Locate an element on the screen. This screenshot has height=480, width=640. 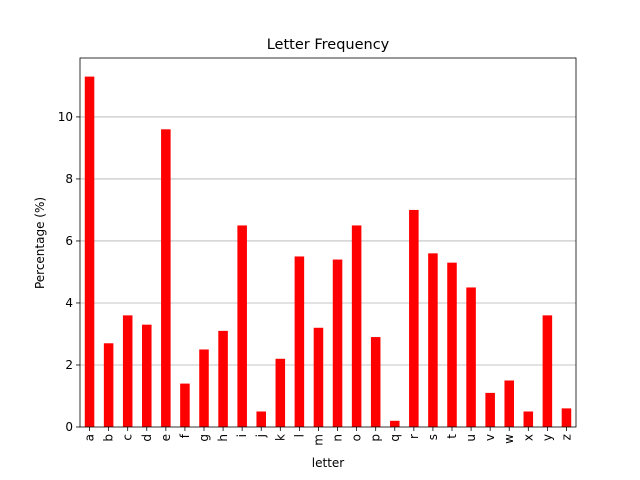
bar-g is located at coordinates (204, 388).